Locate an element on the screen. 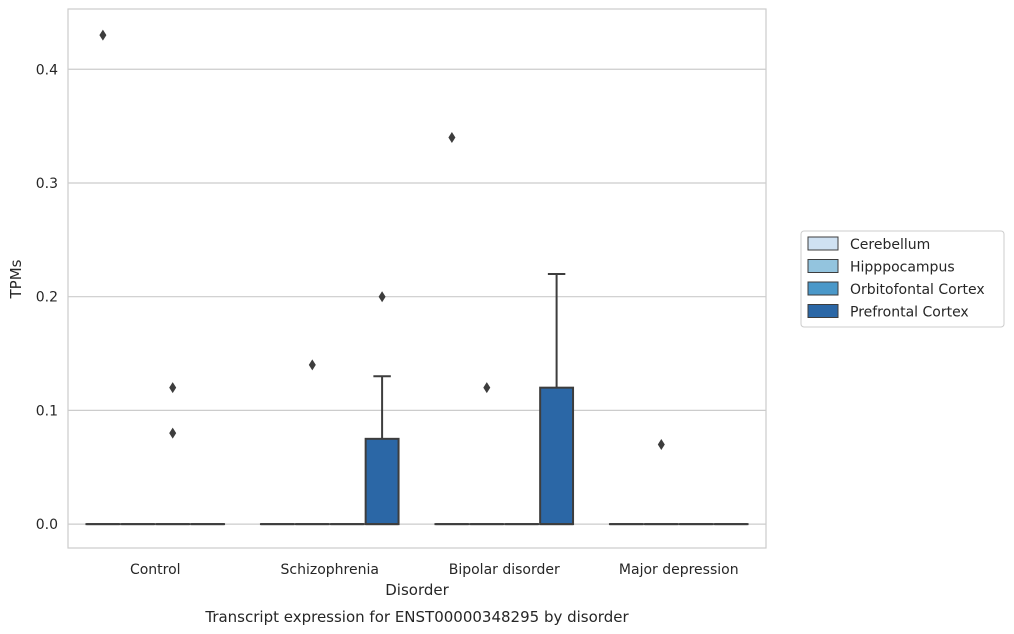 Image resolution: width=1014 pixels, height=634 pixels. legend-label: Cerebellum is located at coordinates (890, 245).